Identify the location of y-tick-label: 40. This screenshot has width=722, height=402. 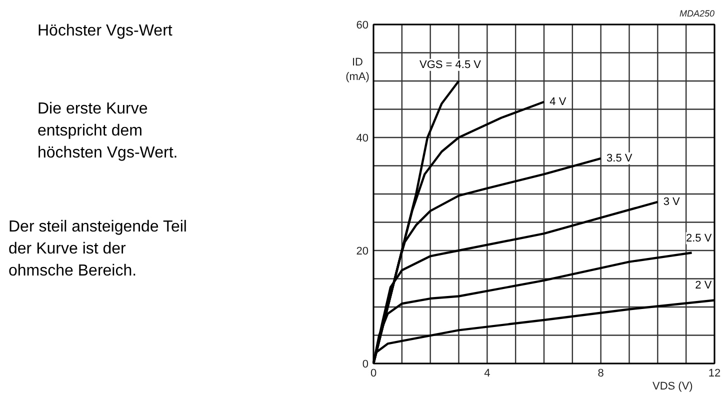
(362, 138).